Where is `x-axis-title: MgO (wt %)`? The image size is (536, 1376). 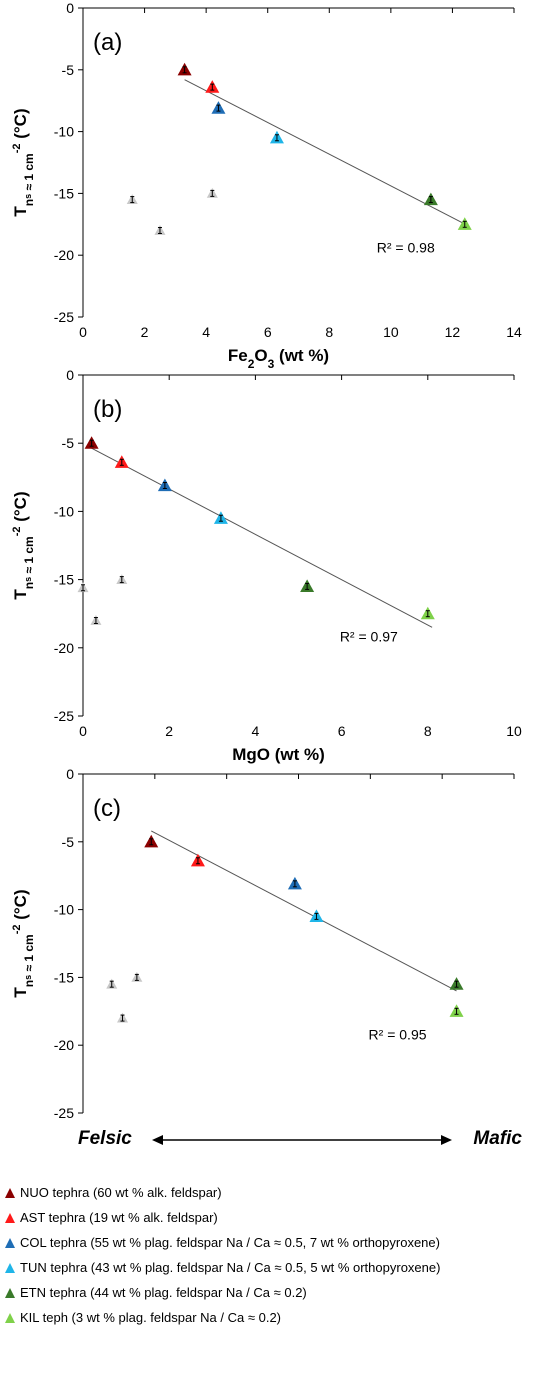 x-axis-title: MgO (wt %) is located at coordinates (278, 754).